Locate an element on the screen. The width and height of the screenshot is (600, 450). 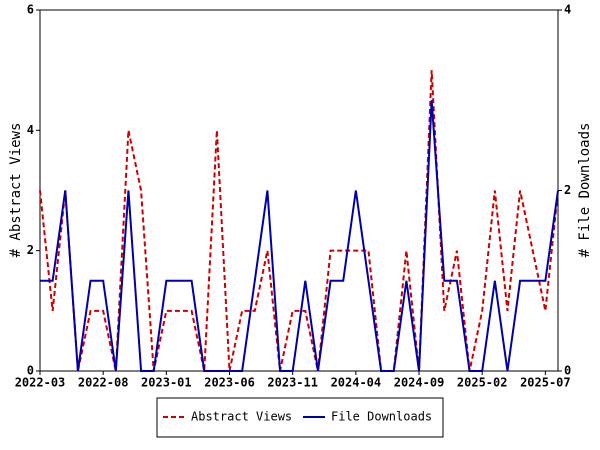
y2-tick-label: 0 is located at coordinates (567, 371).